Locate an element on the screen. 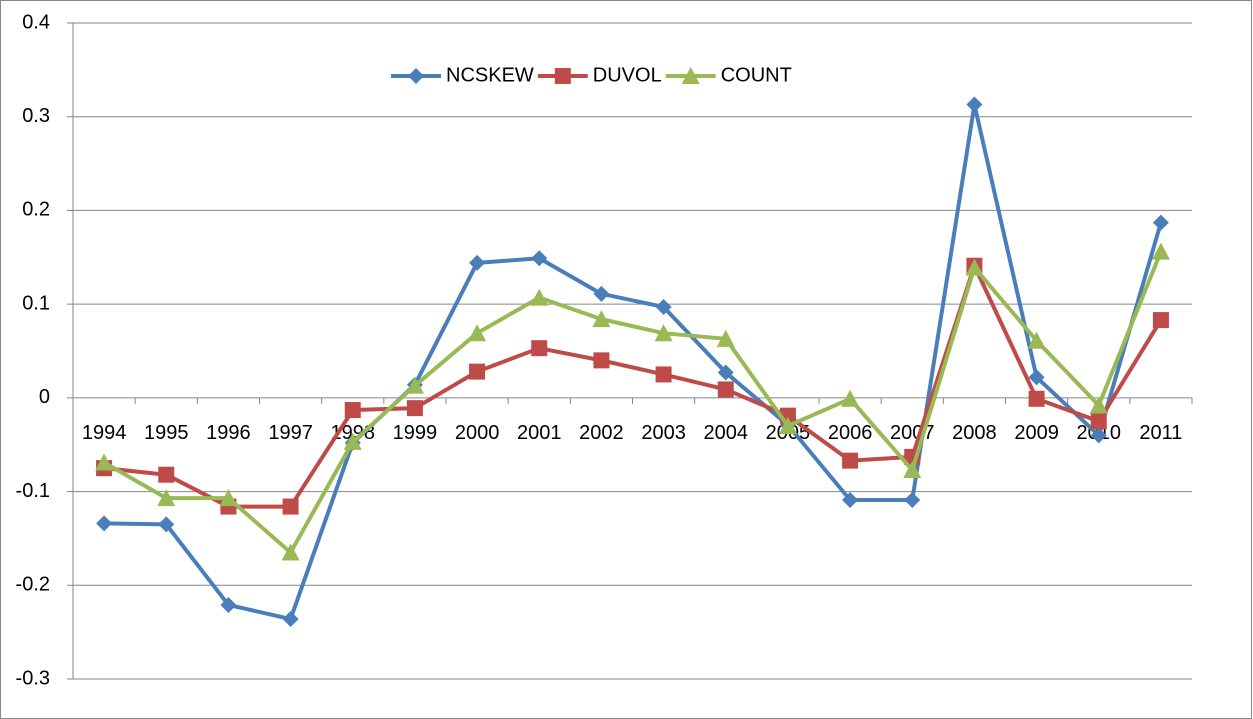 The height and width of the screenshot is (719, 1253). legend-label: COUNT is located at coordinates (756, 75).